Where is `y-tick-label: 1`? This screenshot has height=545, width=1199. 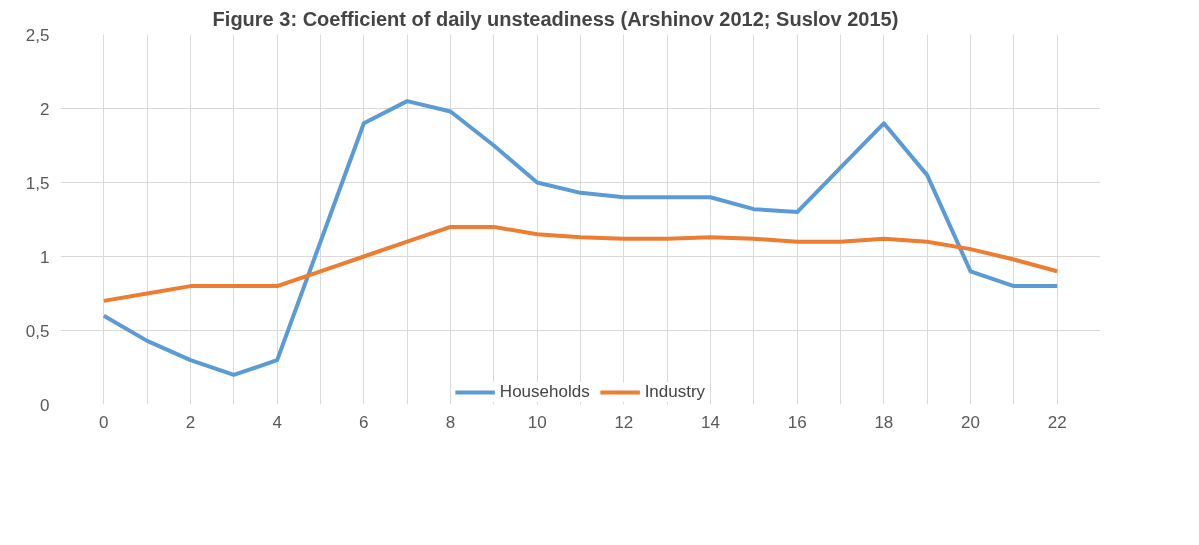
y-tick-label: 1 is located at coordinates (45, 257).